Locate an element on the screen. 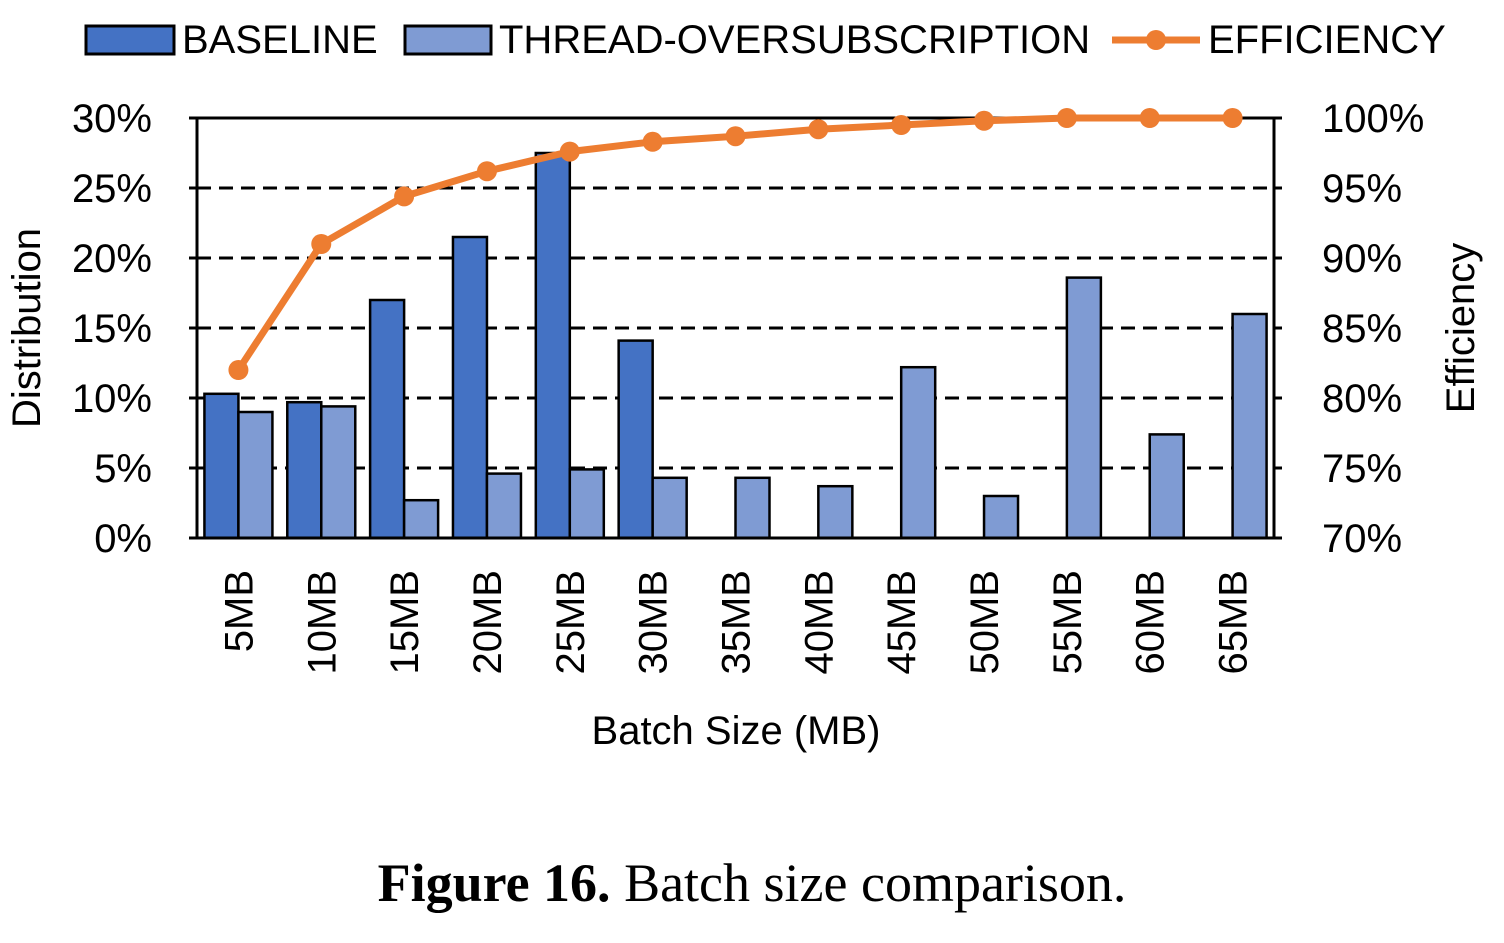 This screenshot has height=943, width=1504. bar-thread-oversubscription-15mb is located at coordinates (421, 519).